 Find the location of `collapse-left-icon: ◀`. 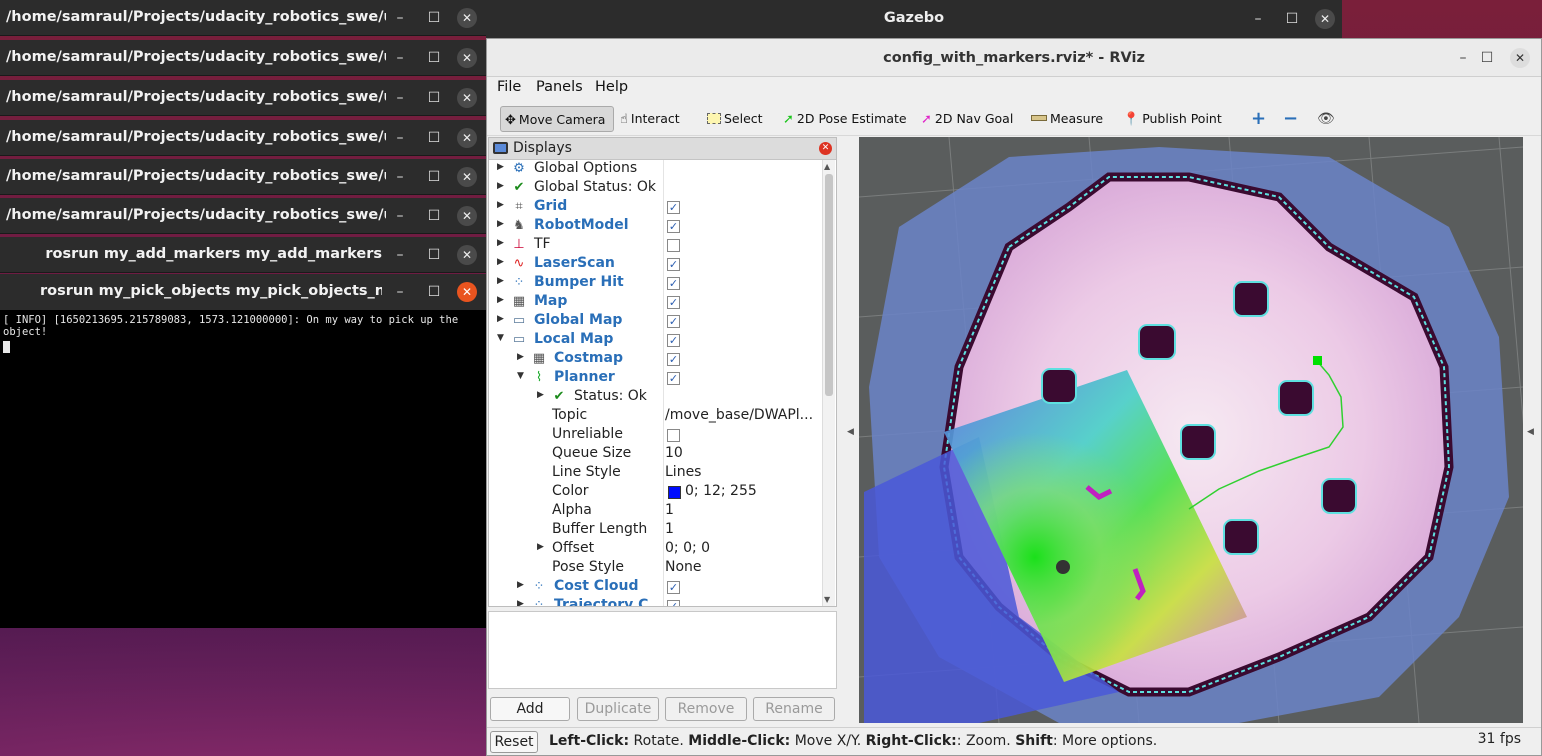

collapse-left-icon: ◀ is located at coordinates (850, 432).